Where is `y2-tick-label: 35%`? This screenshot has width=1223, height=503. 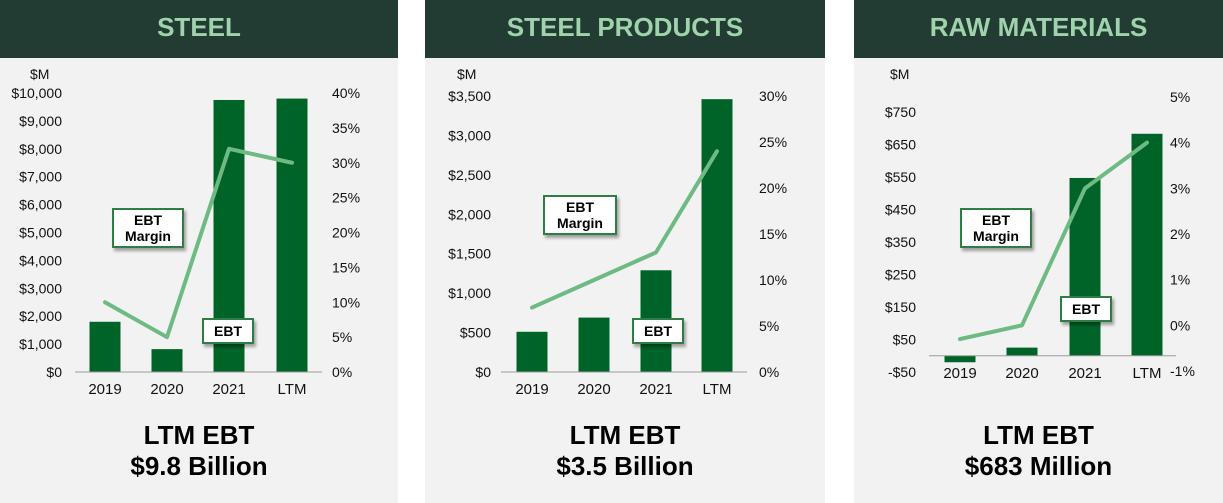 y2-tick-label: 35% is located at coordinates (346, 128).